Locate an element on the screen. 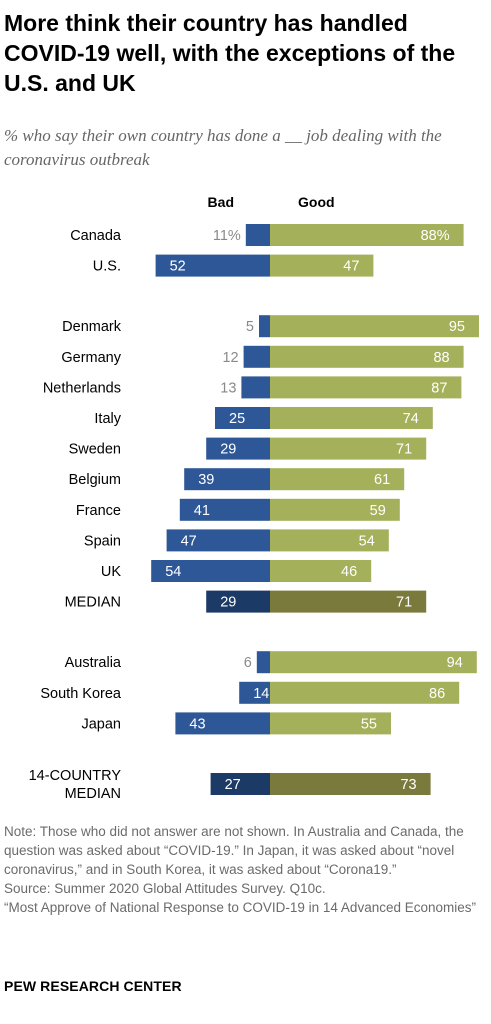 The width and height of the screenshot is (491, 1024). bad-value-netherlands: 13 is located at coordinates (228, 388).